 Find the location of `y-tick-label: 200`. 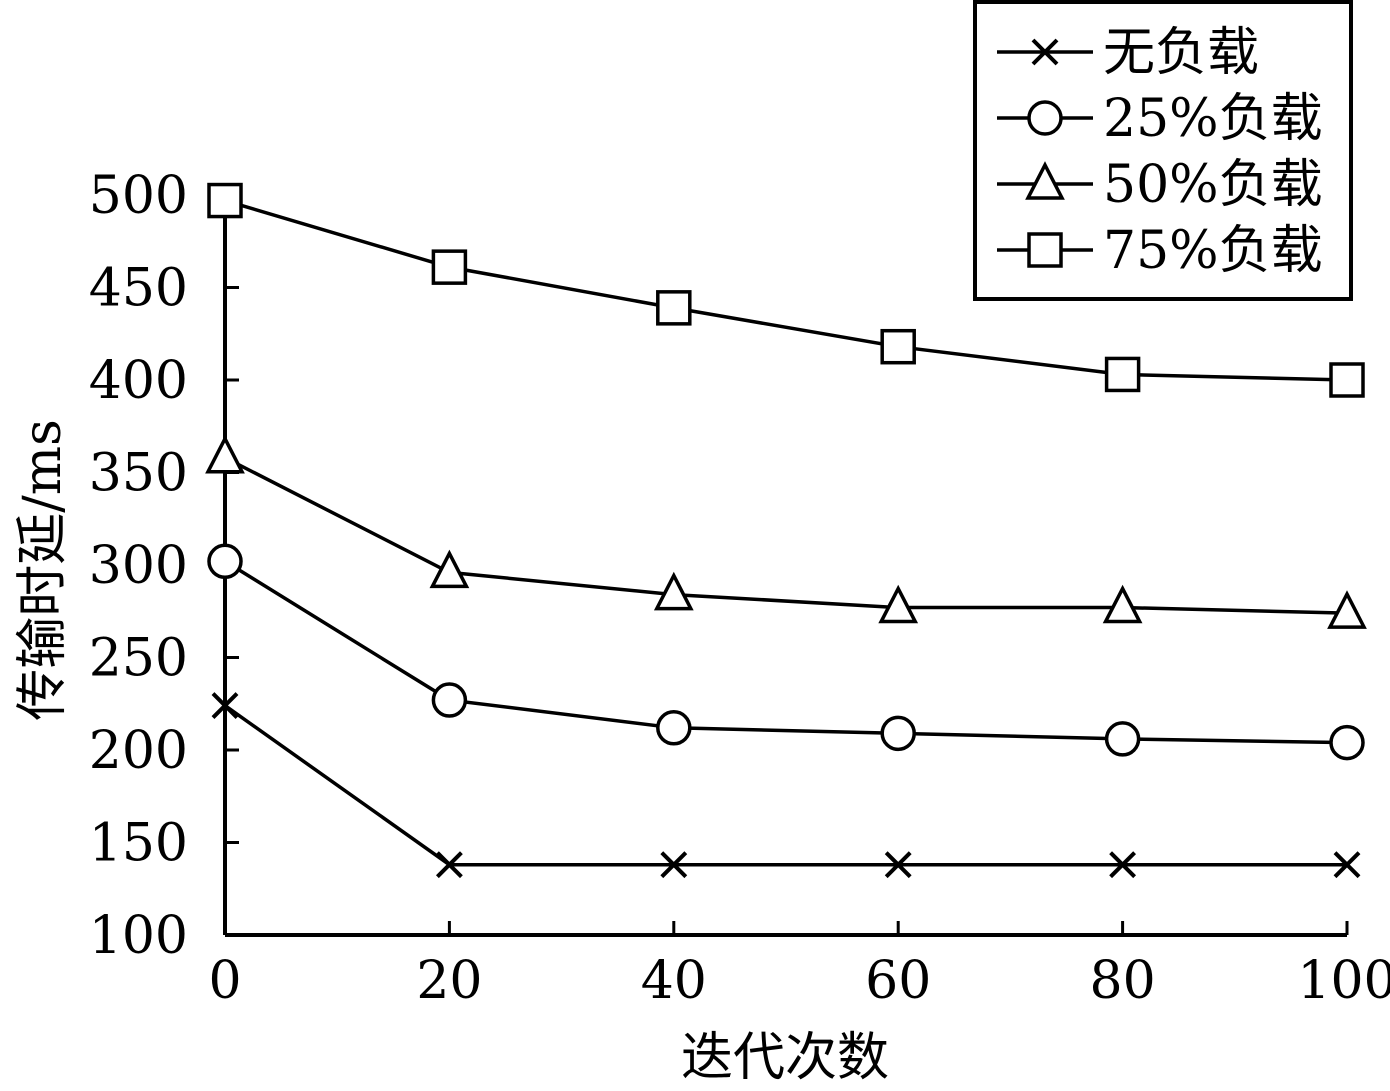

y-tick-label: 200 is located at coordinates (138, 751).